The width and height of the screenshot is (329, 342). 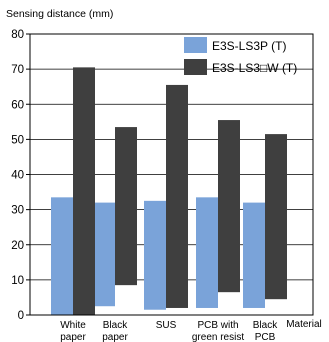 What do you see at coordinates (265, 337) in the screenshot?
I see `x-tick-label: PCB` at bounding box center [265, 337].